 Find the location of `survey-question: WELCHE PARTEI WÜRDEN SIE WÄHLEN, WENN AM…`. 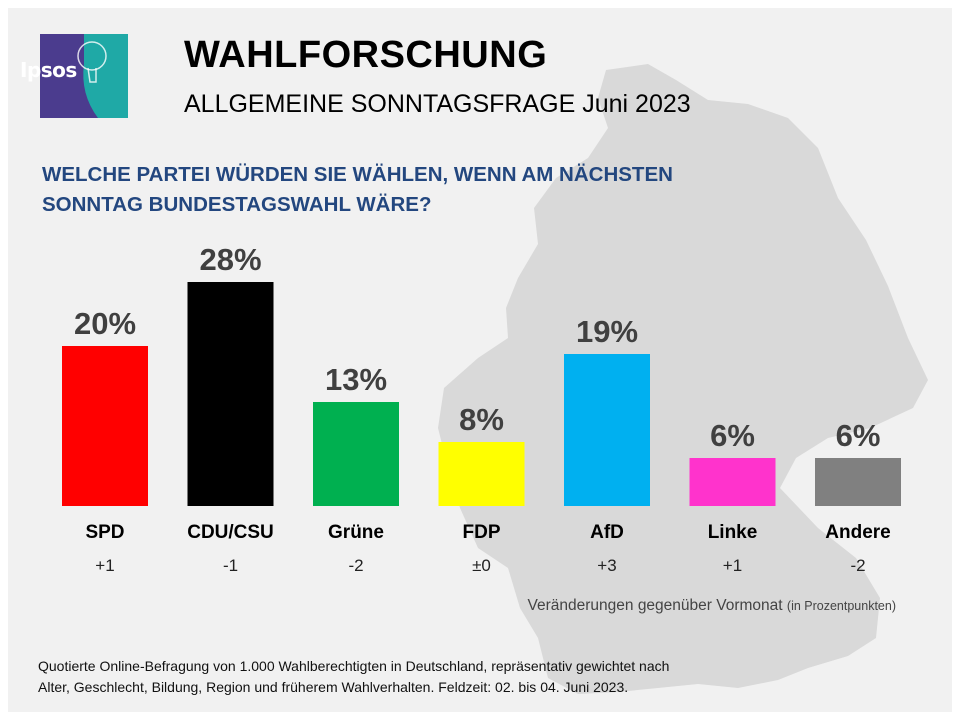

survey-question: WELCHE PARTEI WÜRDEN SIE WÄHLEN, WENN AM… is located at coordinates (402, 190).